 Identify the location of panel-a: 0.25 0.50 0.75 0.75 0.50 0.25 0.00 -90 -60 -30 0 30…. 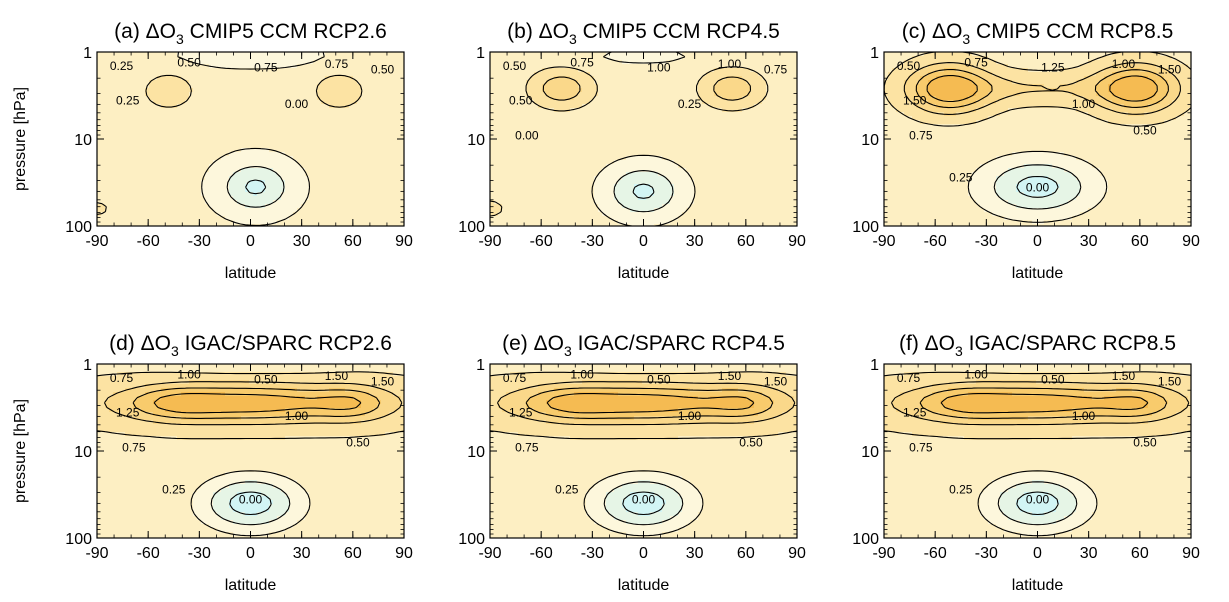
(212, 151).